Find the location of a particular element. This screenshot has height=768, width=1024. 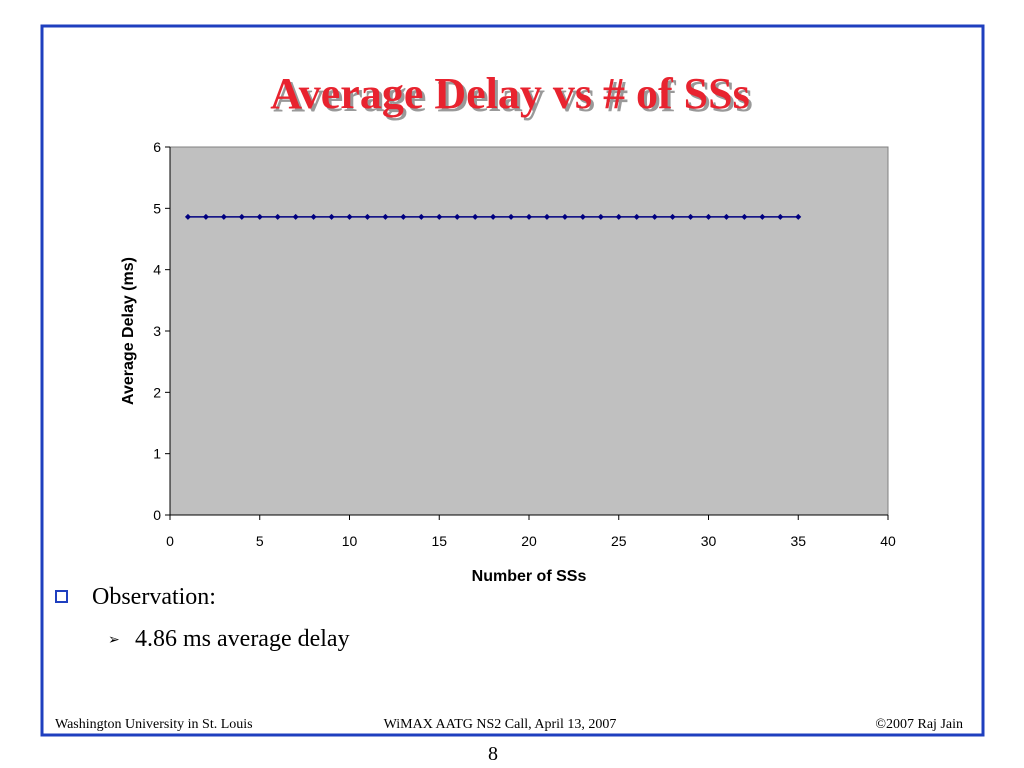

title-shadow: Average Delay vs # of SSs is located at coordinates (512, 96).